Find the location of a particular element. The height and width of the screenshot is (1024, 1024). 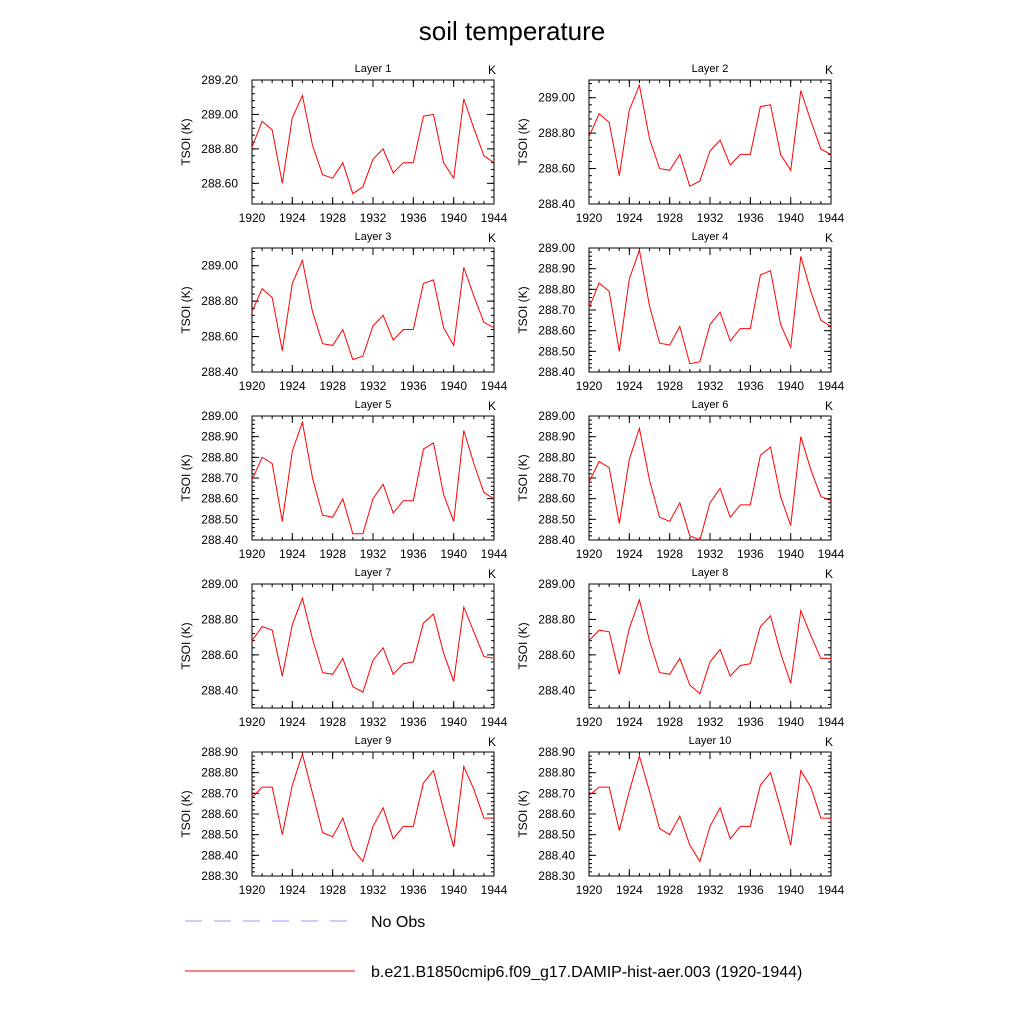

y-tick-label: 289.20 is located at coordinates (219, 80).